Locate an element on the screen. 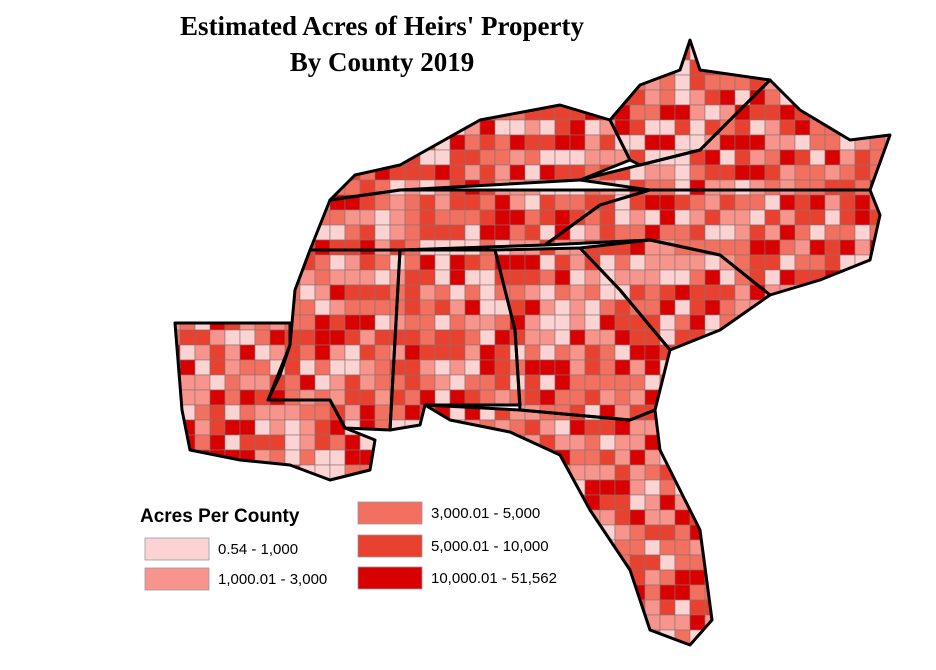  tennessee is located at coordinates (480, 220).